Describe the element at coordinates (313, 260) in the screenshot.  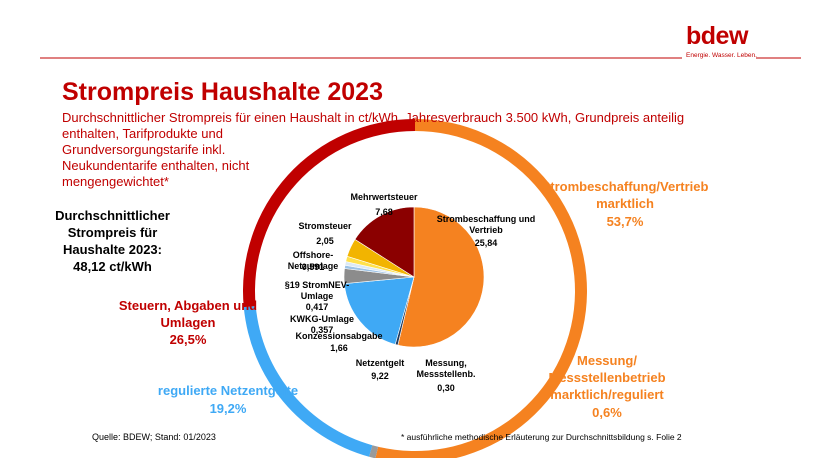
I see `slice-label: Offshore-Netzumlage` at that location.